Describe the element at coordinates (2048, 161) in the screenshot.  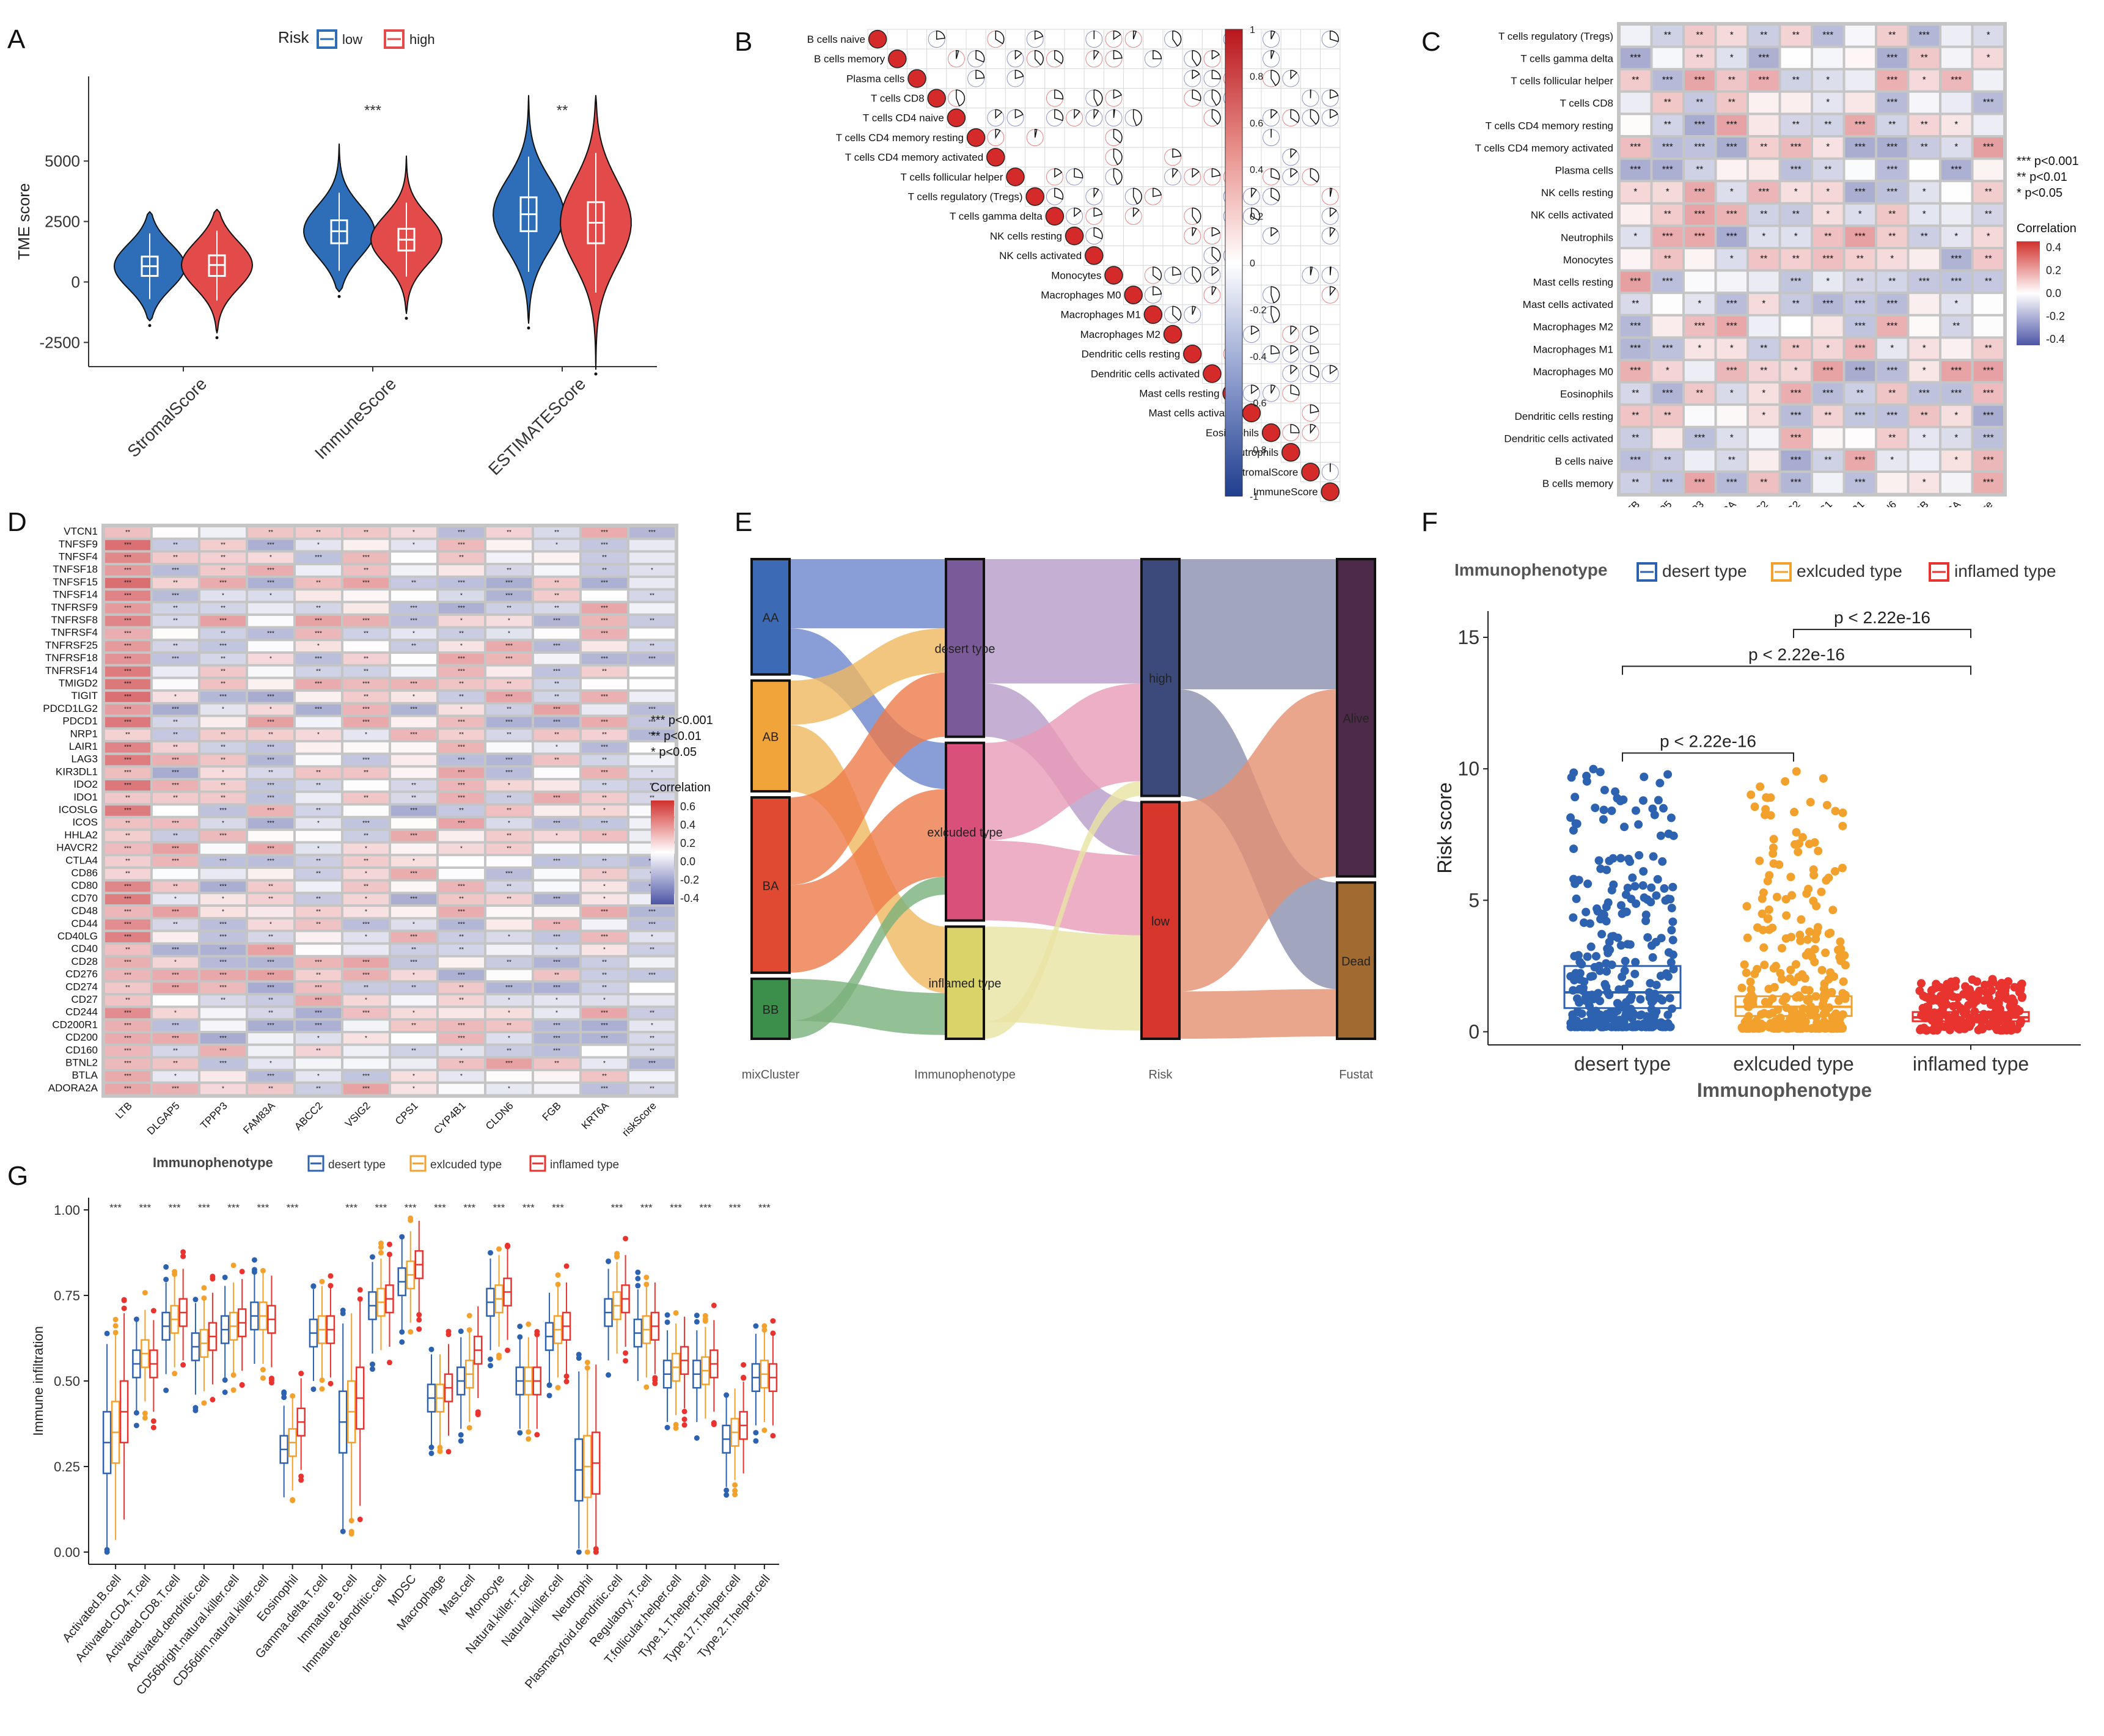
I see `sig-legend-item: *** p<0.001` at that location.